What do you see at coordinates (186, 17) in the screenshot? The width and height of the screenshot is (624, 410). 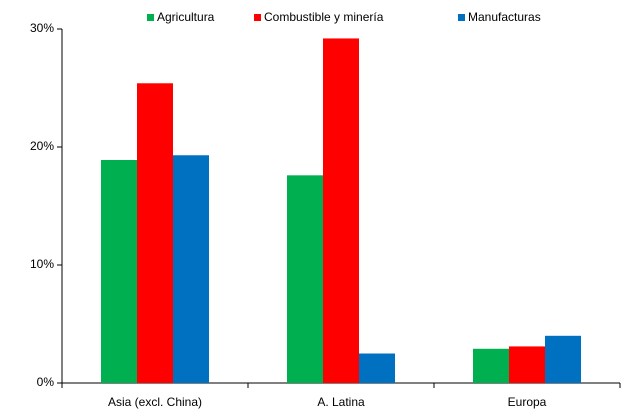 I see `legend-label: Agricultura` at bounding box center [186, 17].